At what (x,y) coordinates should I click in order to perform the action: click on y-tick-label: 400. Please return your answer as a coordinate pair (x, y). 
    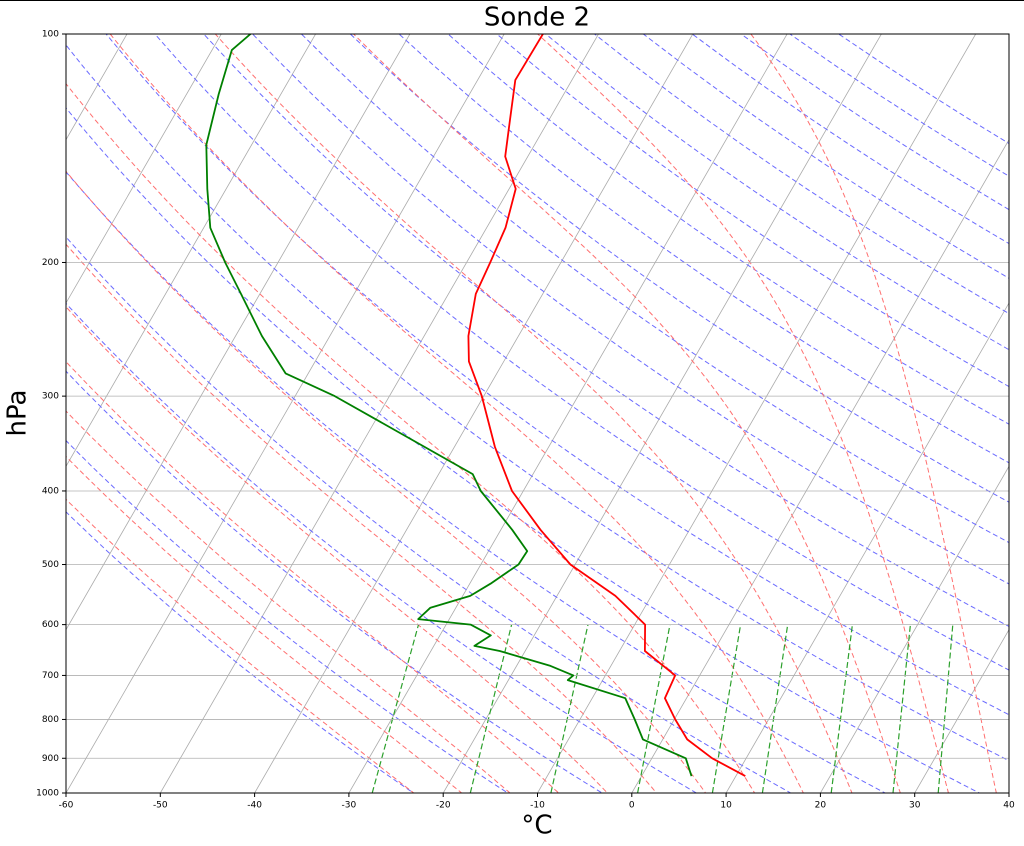
    Looking at the image, I should click on (50, 491).